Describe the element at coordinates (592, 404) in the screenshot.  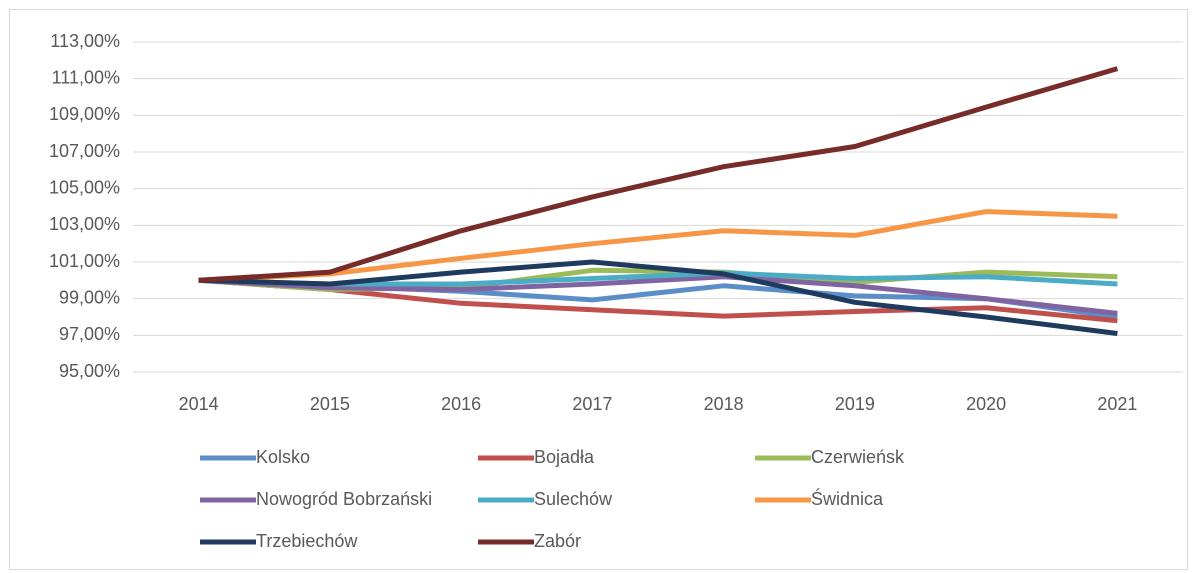
I see `x-tick-label: 2017` at that location.